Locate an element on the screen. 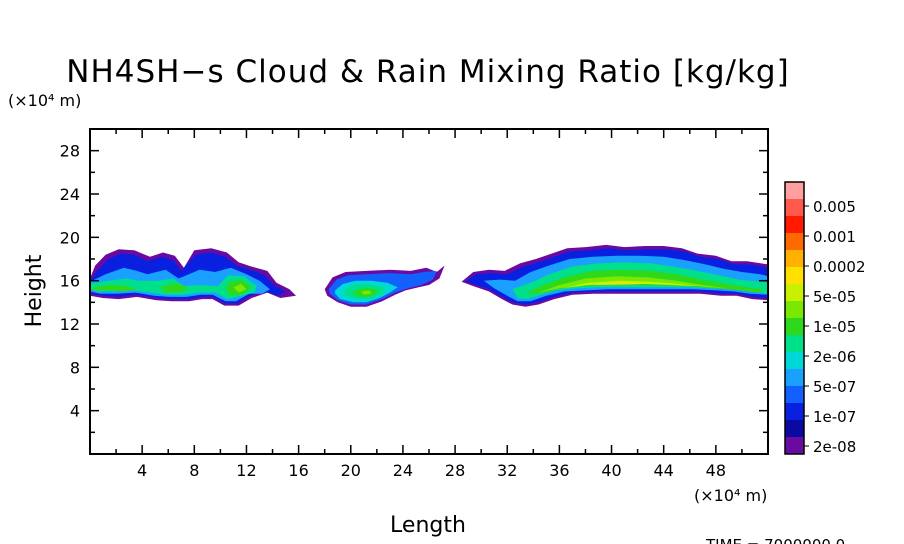 Image resolution: width=904 pixels, height=544 pixels. x-tick-label: 12 is located at coordinates (246, 470).